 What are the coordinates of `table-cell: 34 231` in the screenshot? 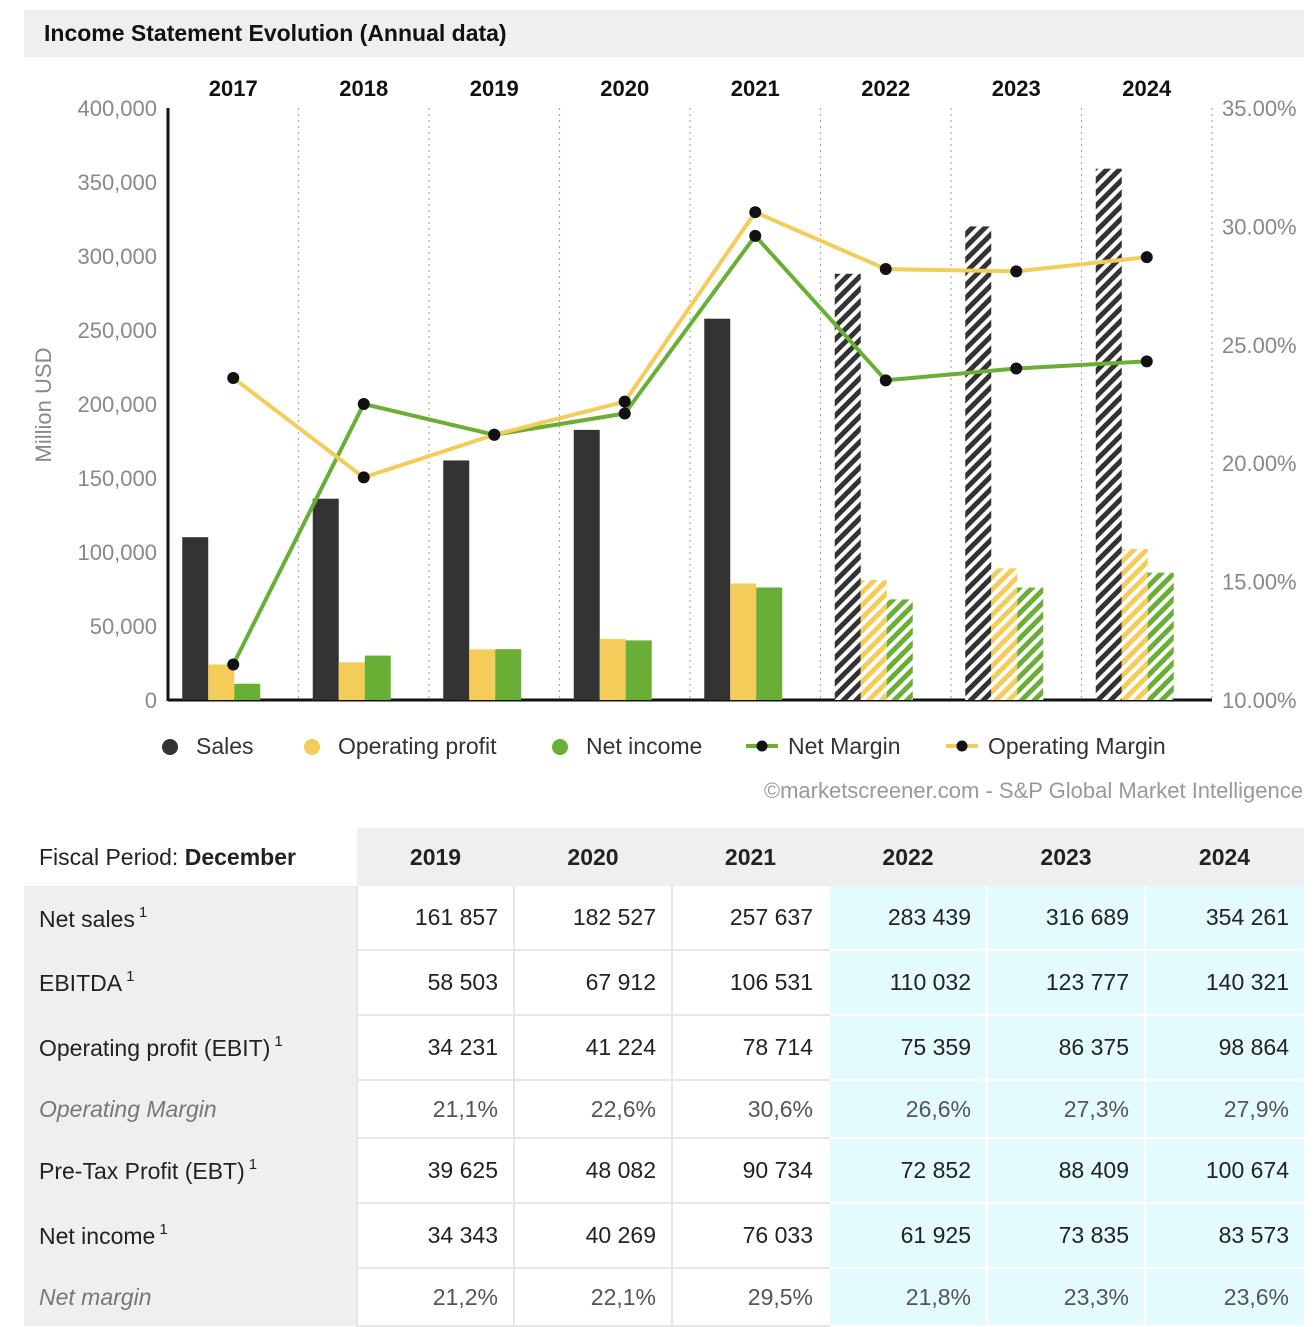 It's located at (435, 1048).